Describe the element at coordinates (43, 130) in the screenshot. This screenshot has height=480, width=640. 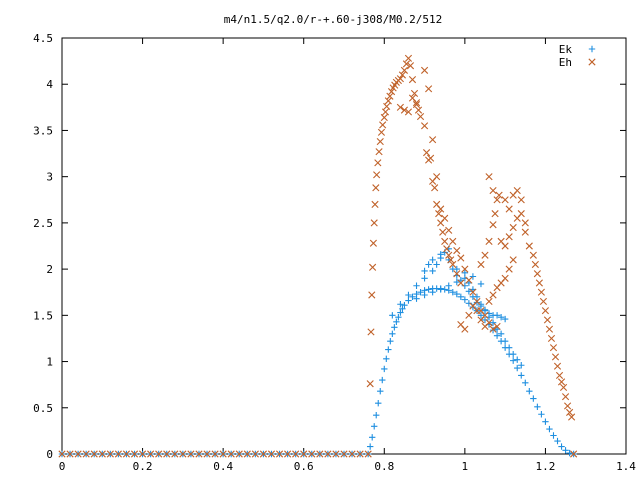
I see `y-tick-label: 3.5` at that location.